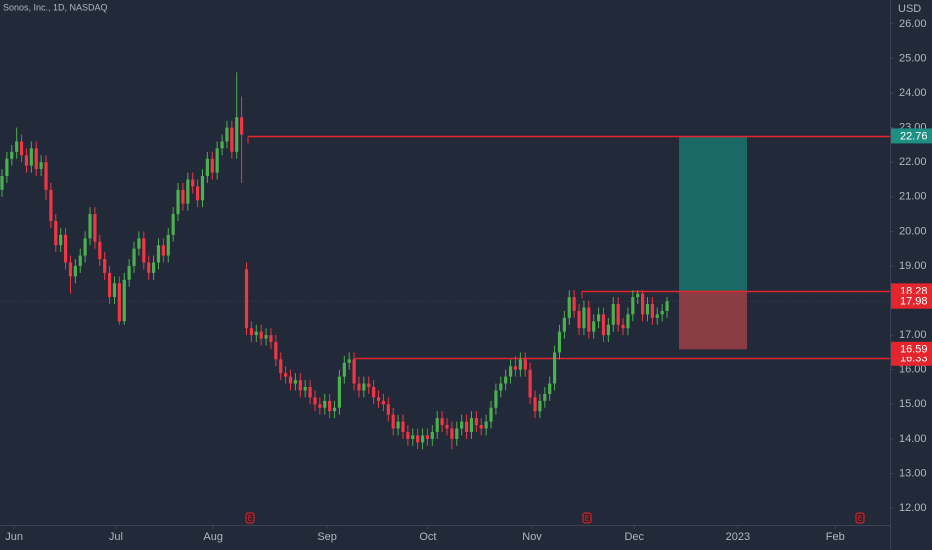 This screenshot has height=550, width=932. Describe the element at coordinates (914, 302) in the screenshot. I see `last-price-label: 17.98` at that location.